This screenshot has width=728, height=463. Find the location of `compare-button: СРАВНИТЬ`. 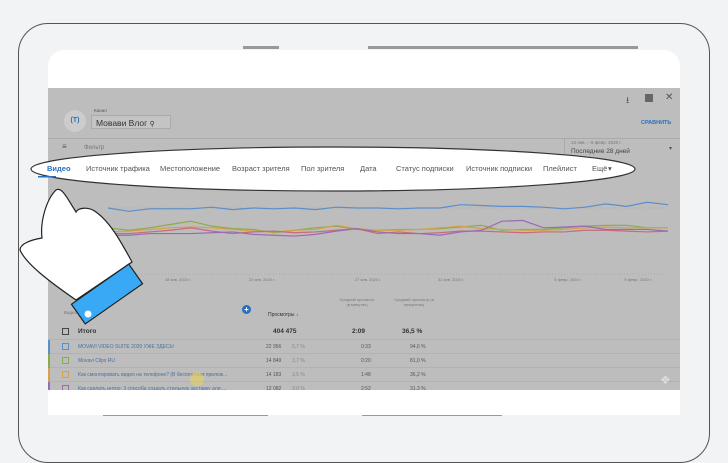

compare-button: СРАВНИТЬ is located at coordinates (656, 123).